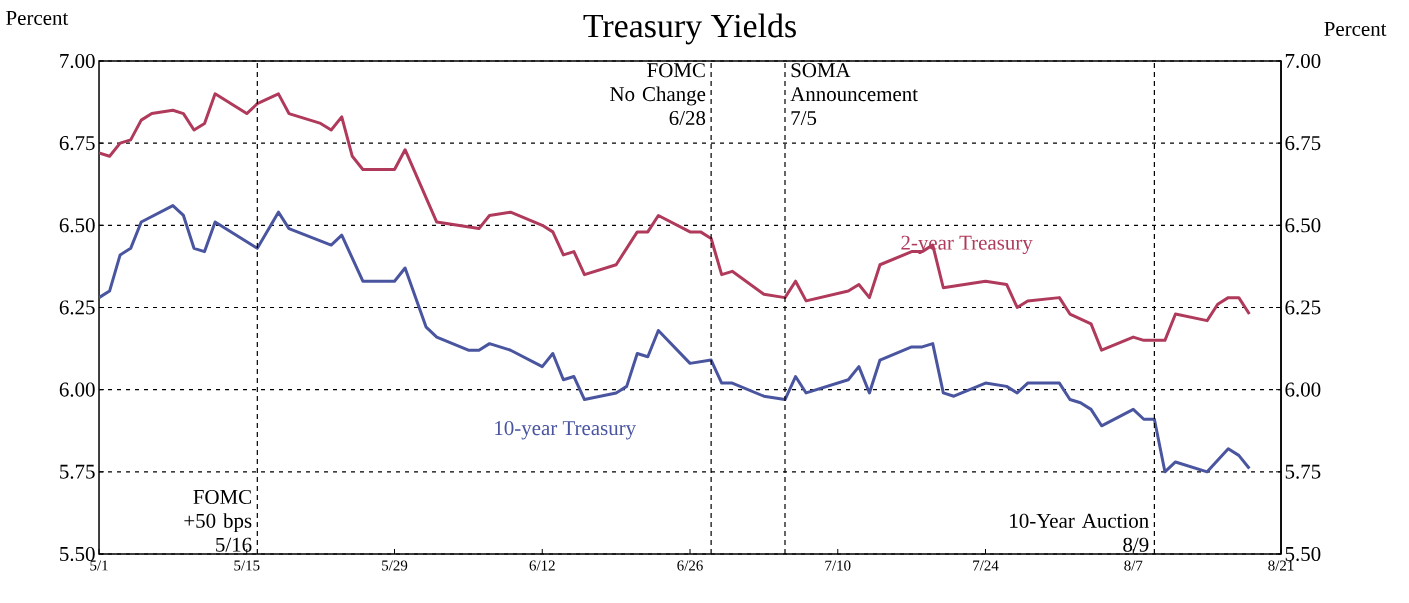 Image resolution: width=1409 pixels, height=603 pixels. What do you see at coordinates (690, 565) in the screenshot?
I see `x-tick-label: 6/26` at bounding box center [690, 565].